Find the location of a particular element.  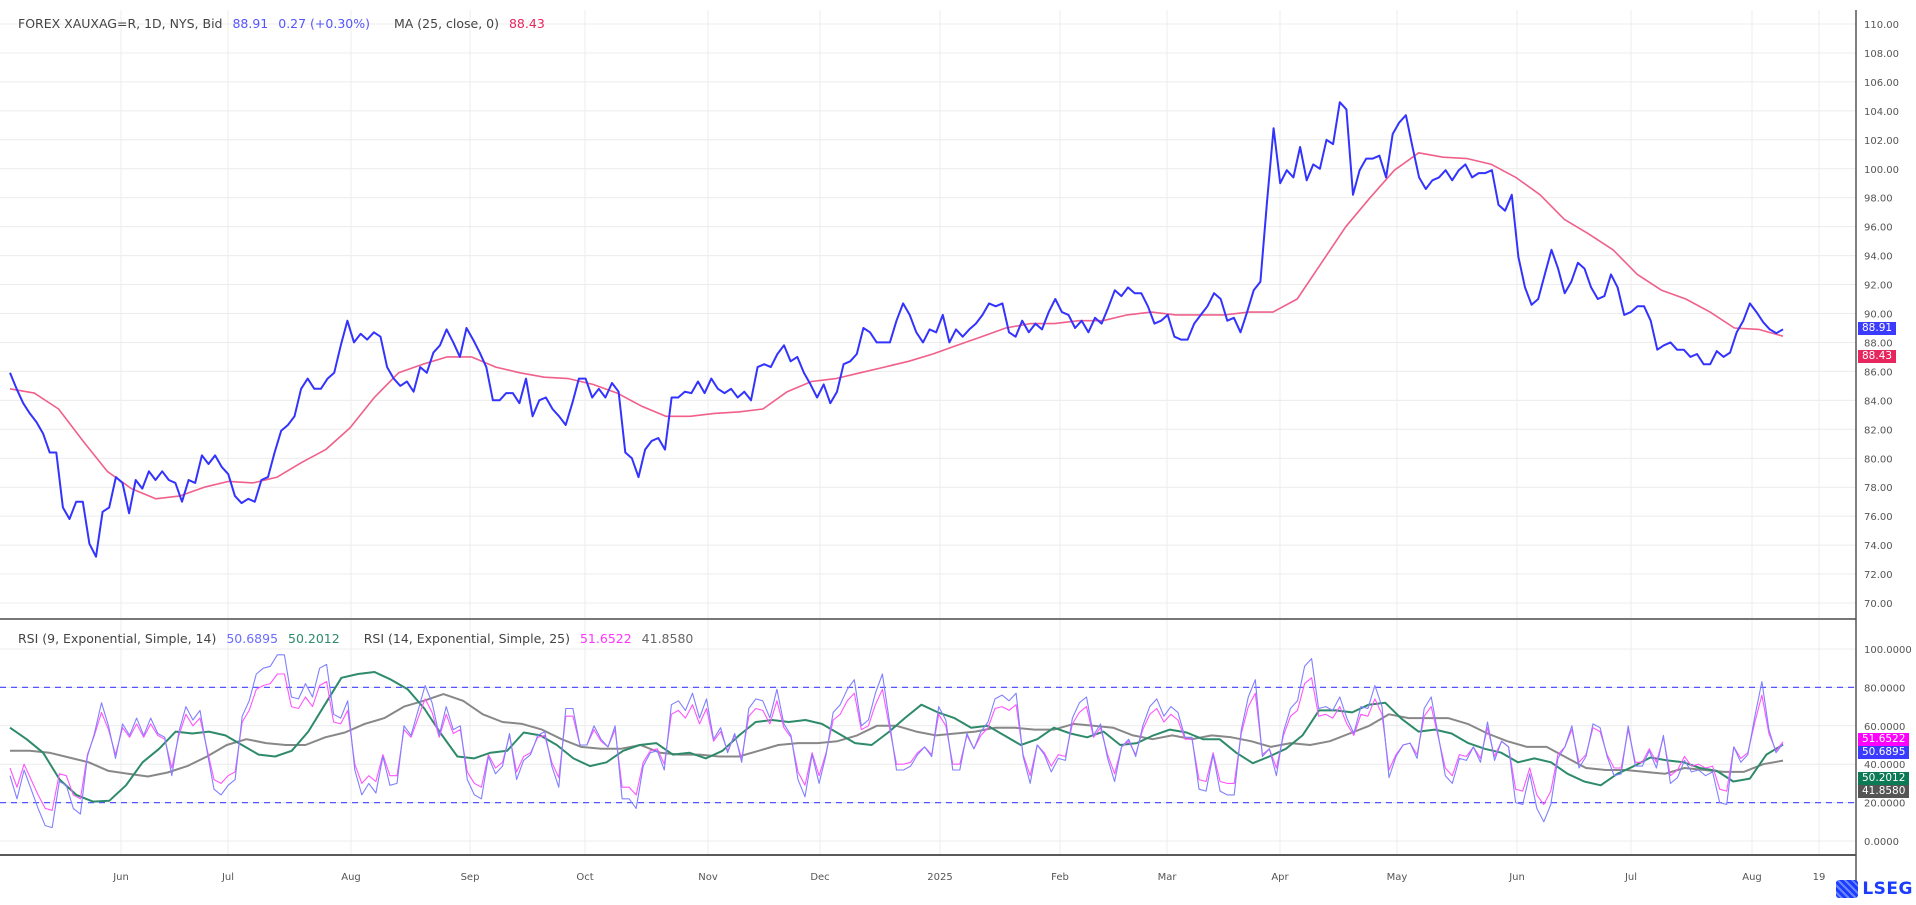

rsi14-line is located at coordinates (896, 742).